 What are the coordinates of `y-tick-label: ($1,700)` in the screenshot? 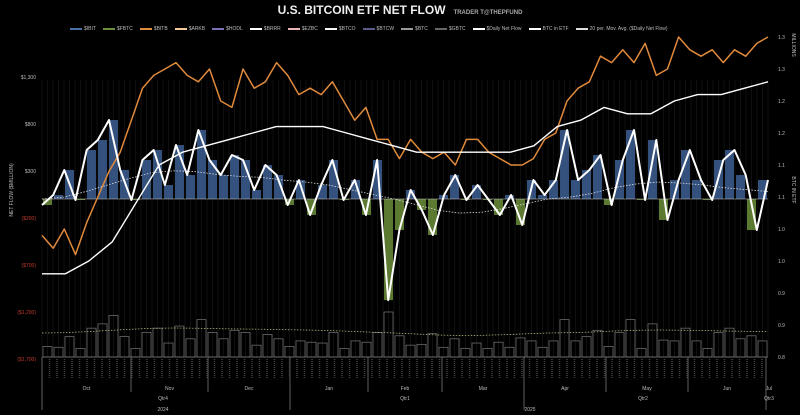 It's located at (26, 360).